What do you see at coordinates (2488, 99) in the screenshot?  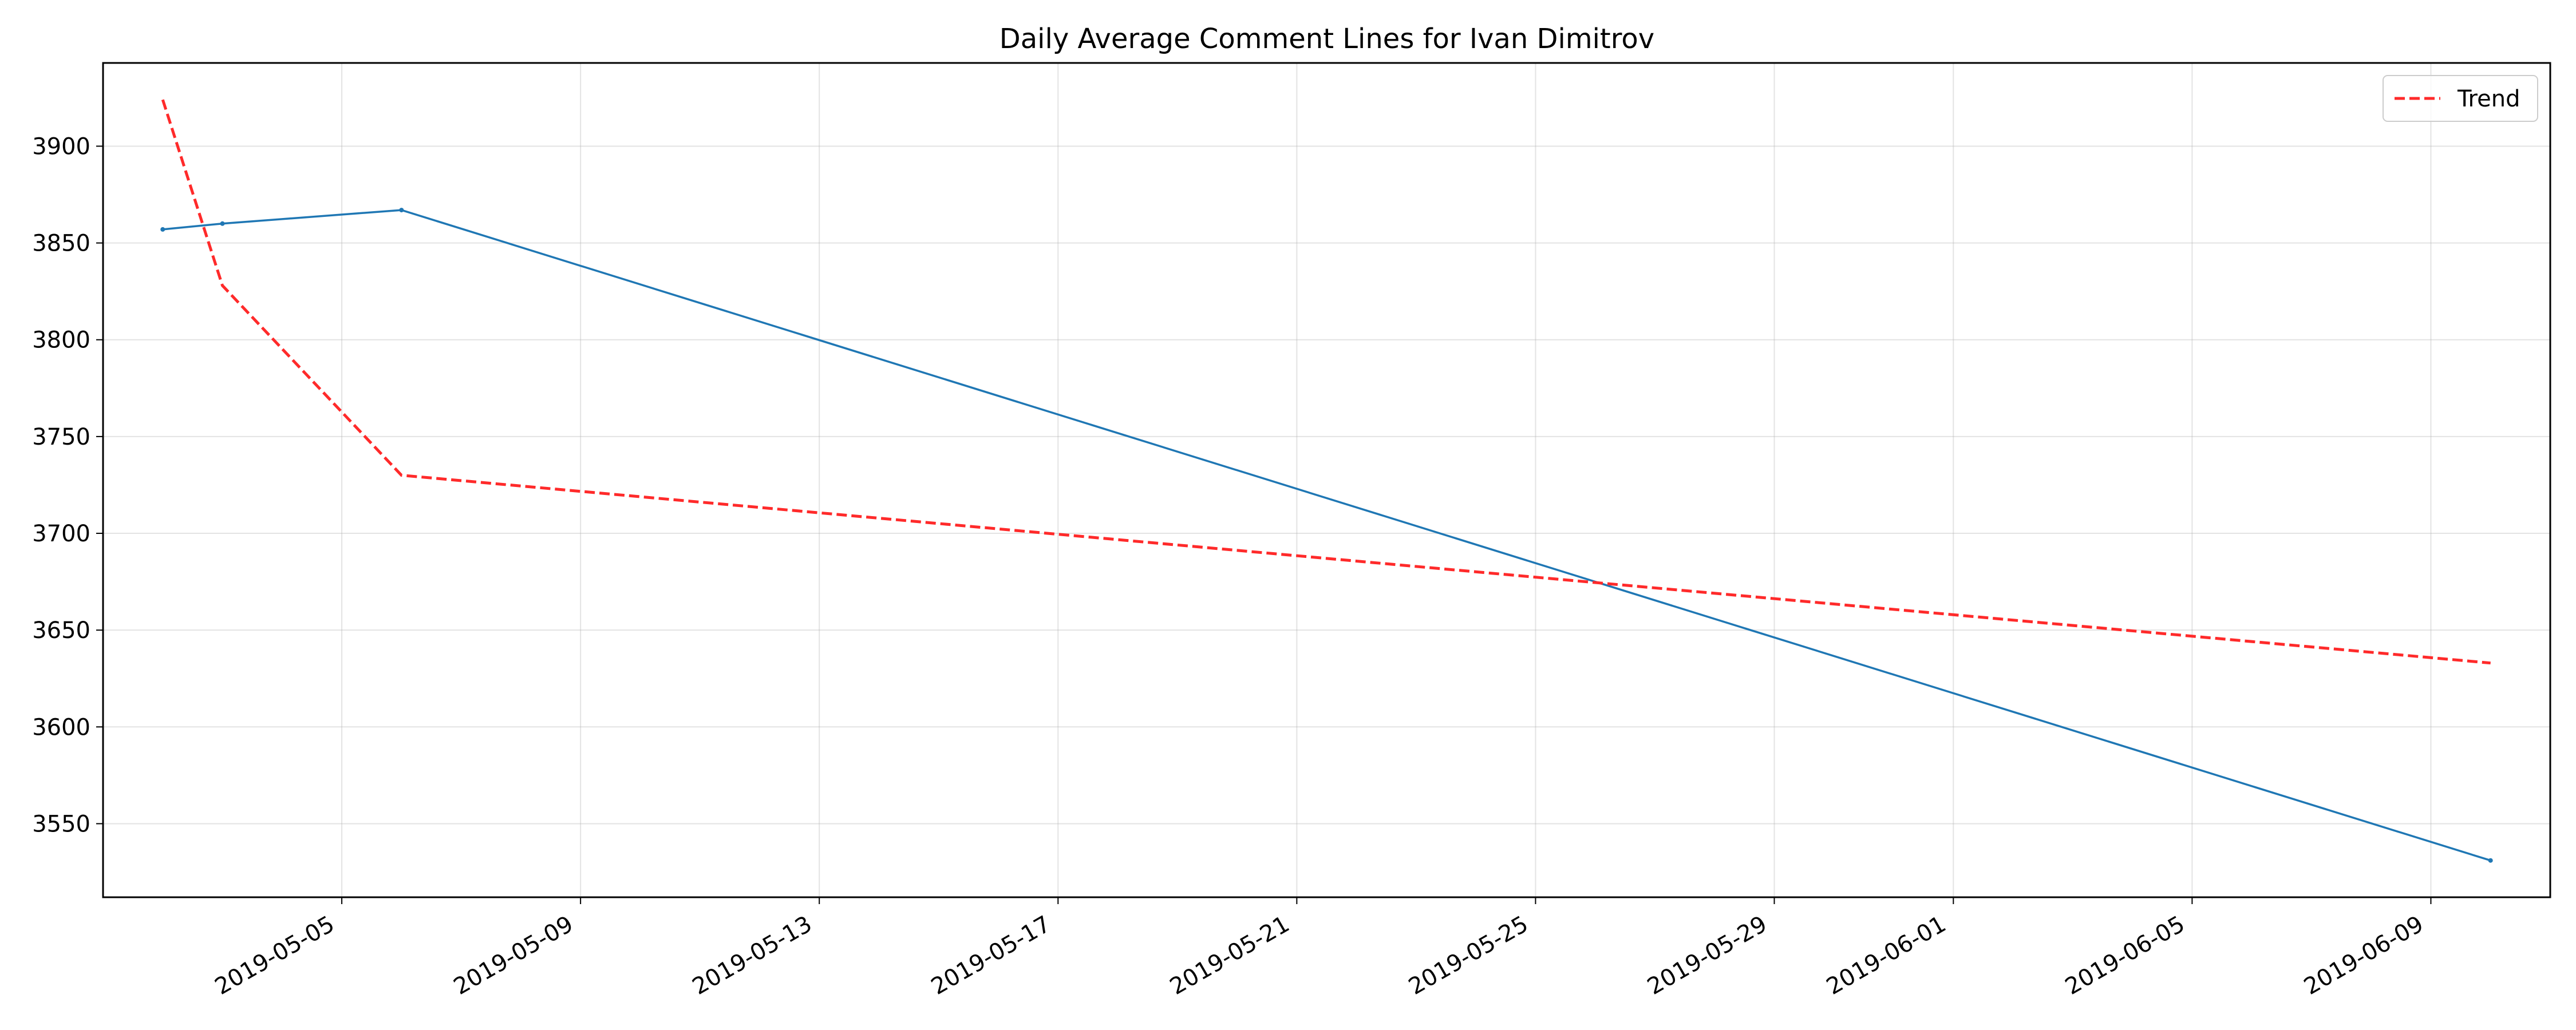 I see `legend-label: Trend` at bounding box center [2488, 99].